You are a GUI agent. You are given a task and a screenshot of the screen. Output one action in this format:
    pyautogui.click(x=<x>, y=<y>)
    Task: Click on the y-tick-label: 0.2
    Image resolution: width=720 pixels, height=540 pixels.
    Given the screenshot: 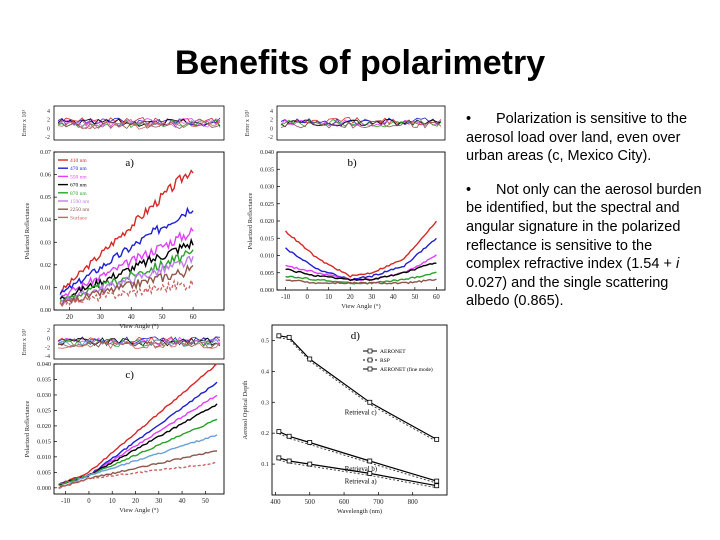 What is the action you would take?
    pyautogui.click(x=265, y=433)
    